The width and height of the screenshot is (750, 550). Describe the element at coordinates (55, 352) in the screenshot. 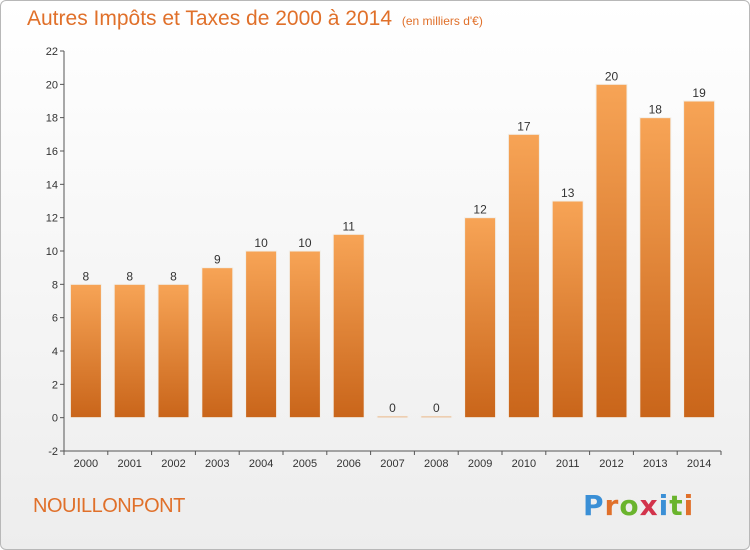

I see `y-tick-label: 4` at that location.